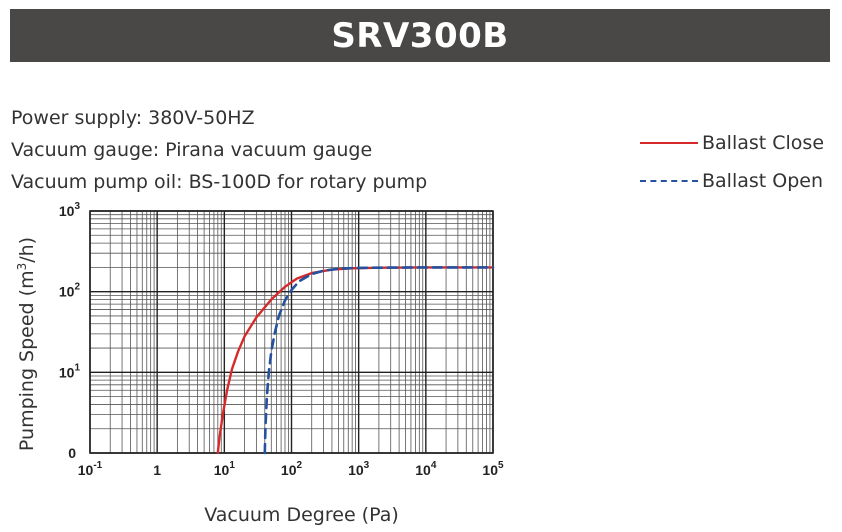 The height and width of the screenshot is (532, 842). I want to click on legend-line-dashed, so click(669, 181).